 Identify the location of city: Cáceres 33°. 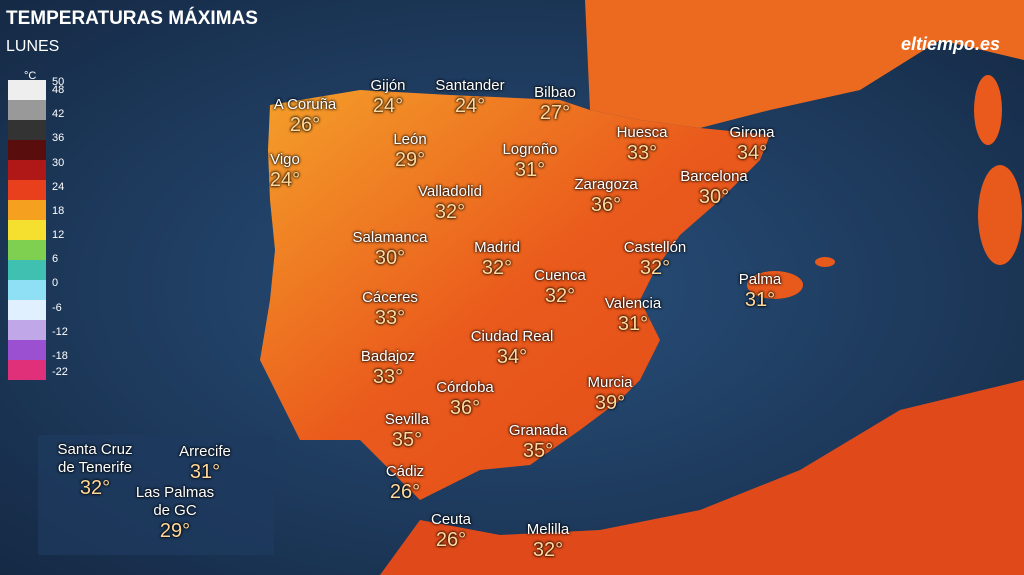
(390, 309).